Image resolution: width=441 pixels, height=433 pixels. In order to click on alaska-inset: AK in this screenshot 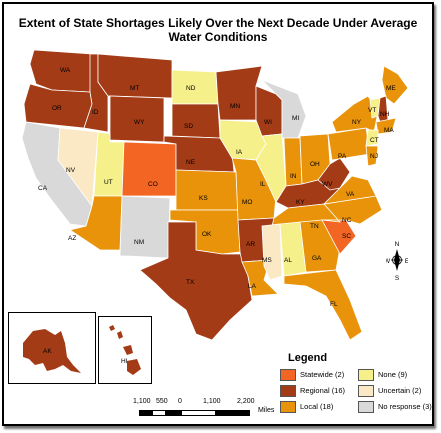, I will do `click(52, 348)`.